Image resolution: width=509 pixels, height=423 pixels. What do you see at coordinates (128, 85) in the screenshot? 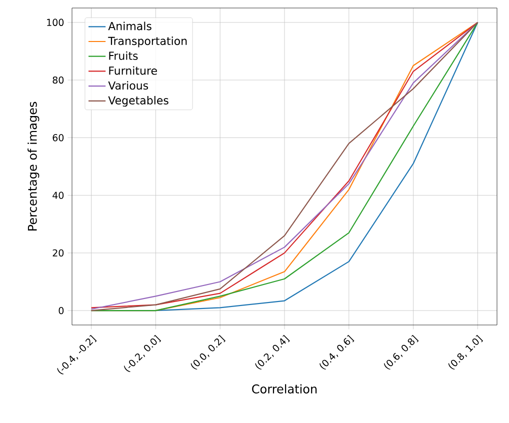
I see `legend-label: Various` at bounding box center [128, 85].